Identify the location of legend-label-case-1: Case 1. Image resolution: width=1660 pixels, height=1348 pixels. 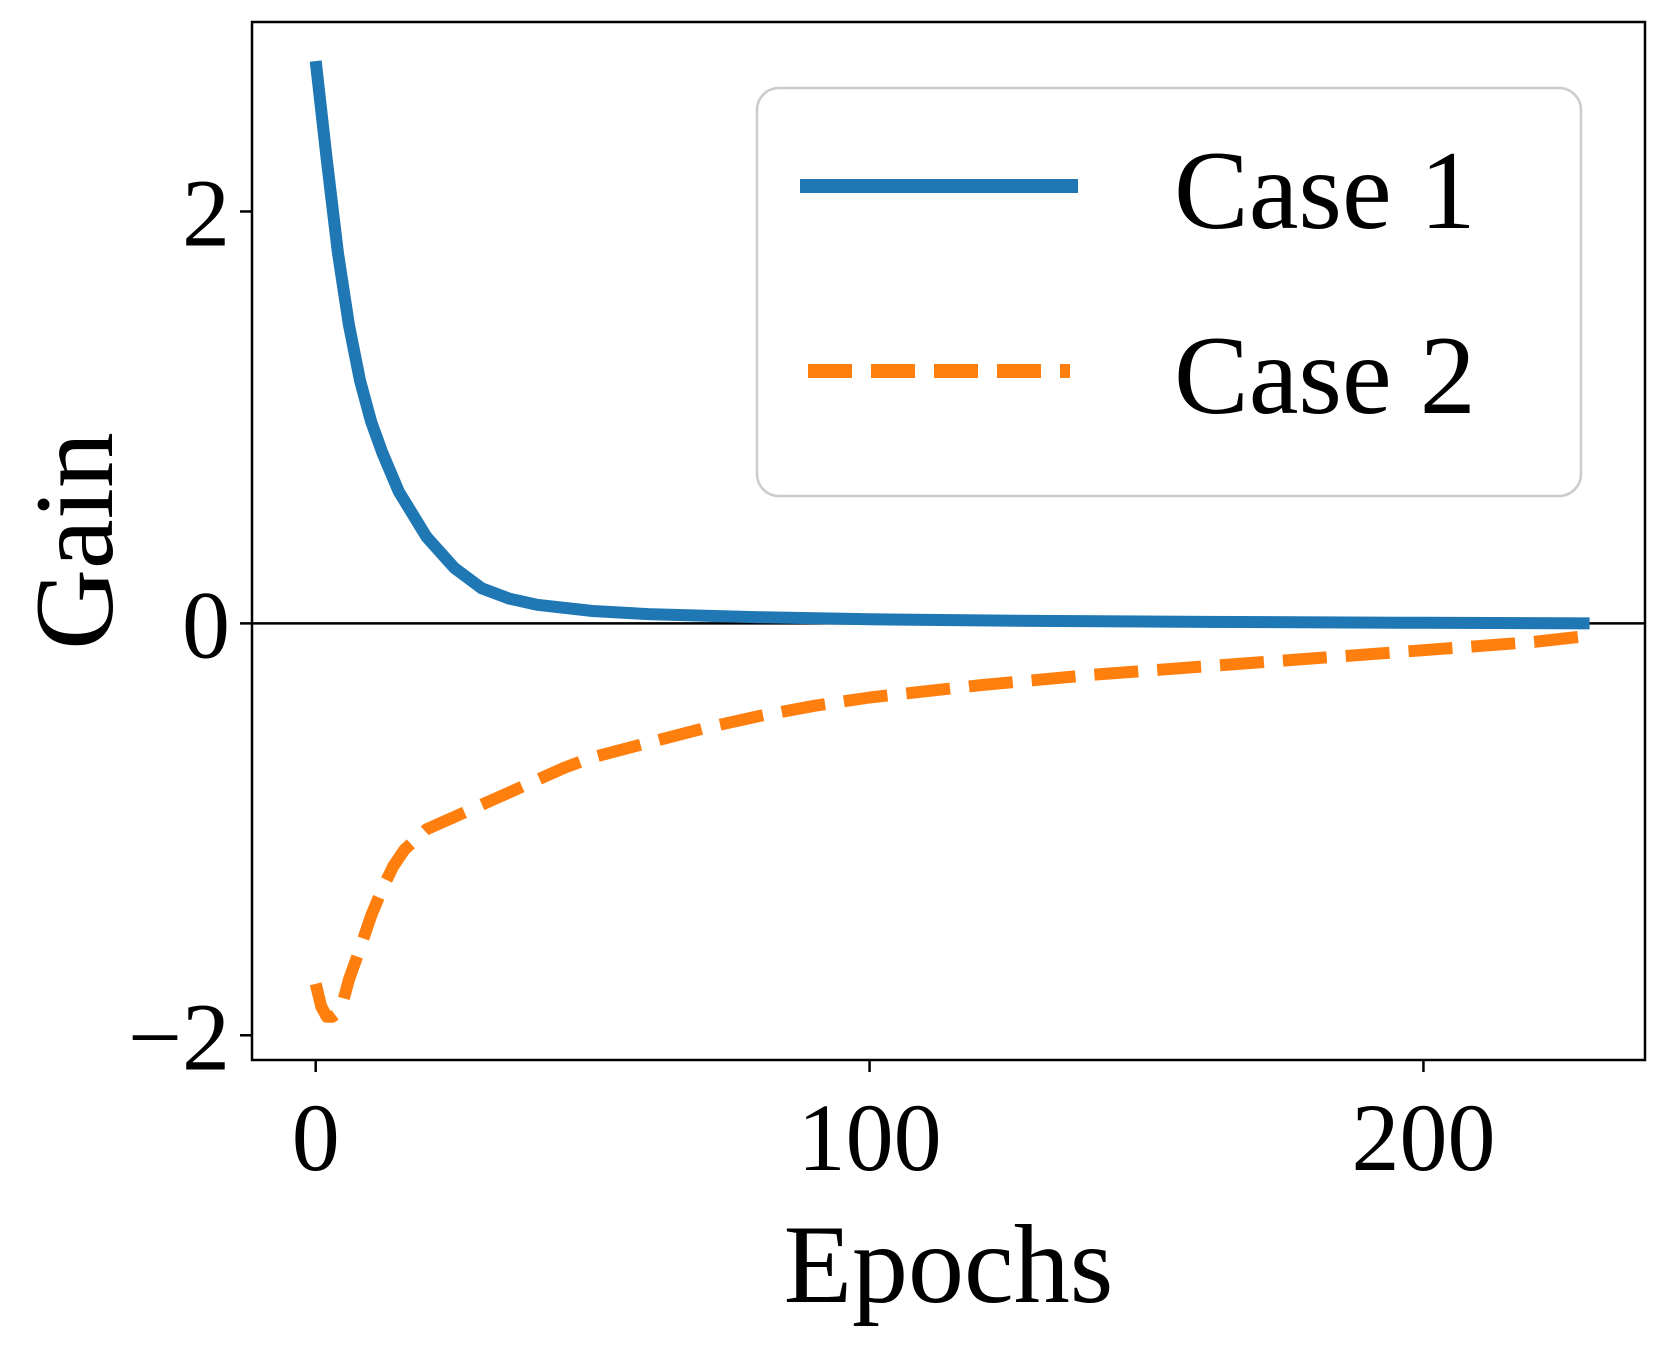
(1325, 191).